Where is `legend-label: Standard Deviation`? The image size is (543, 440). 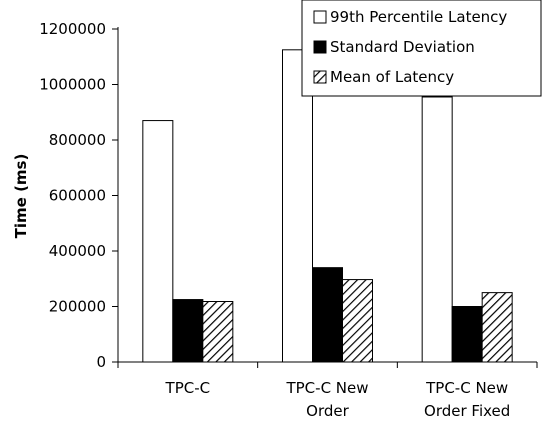 legend-label: Standard Deviation is located at coordinates (402, 47).